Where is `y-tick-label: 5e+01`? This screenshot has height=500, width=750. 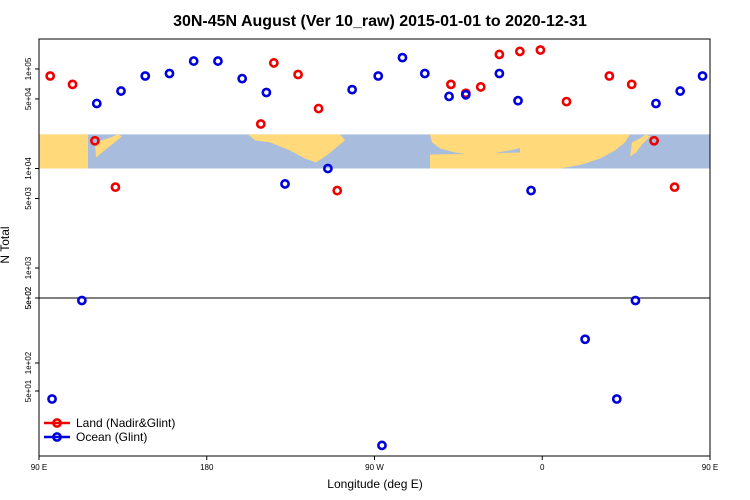
y-tick-label: 5e+01 is located at coordinates (28, 390).